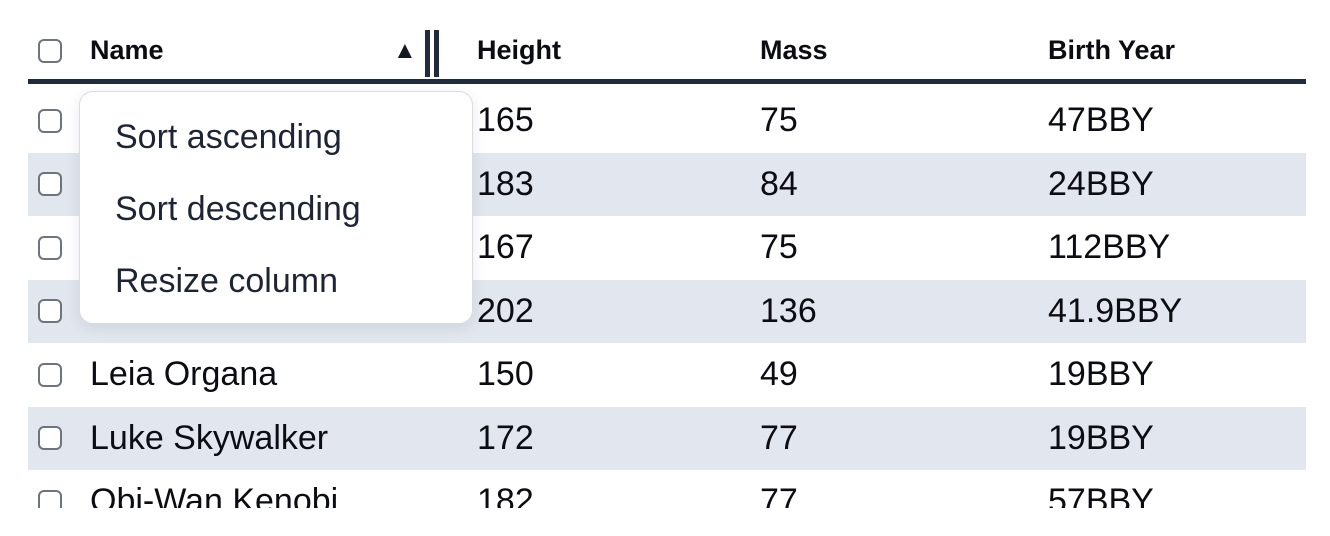  I want to click on select-all-checkbox, so click(50, 50).